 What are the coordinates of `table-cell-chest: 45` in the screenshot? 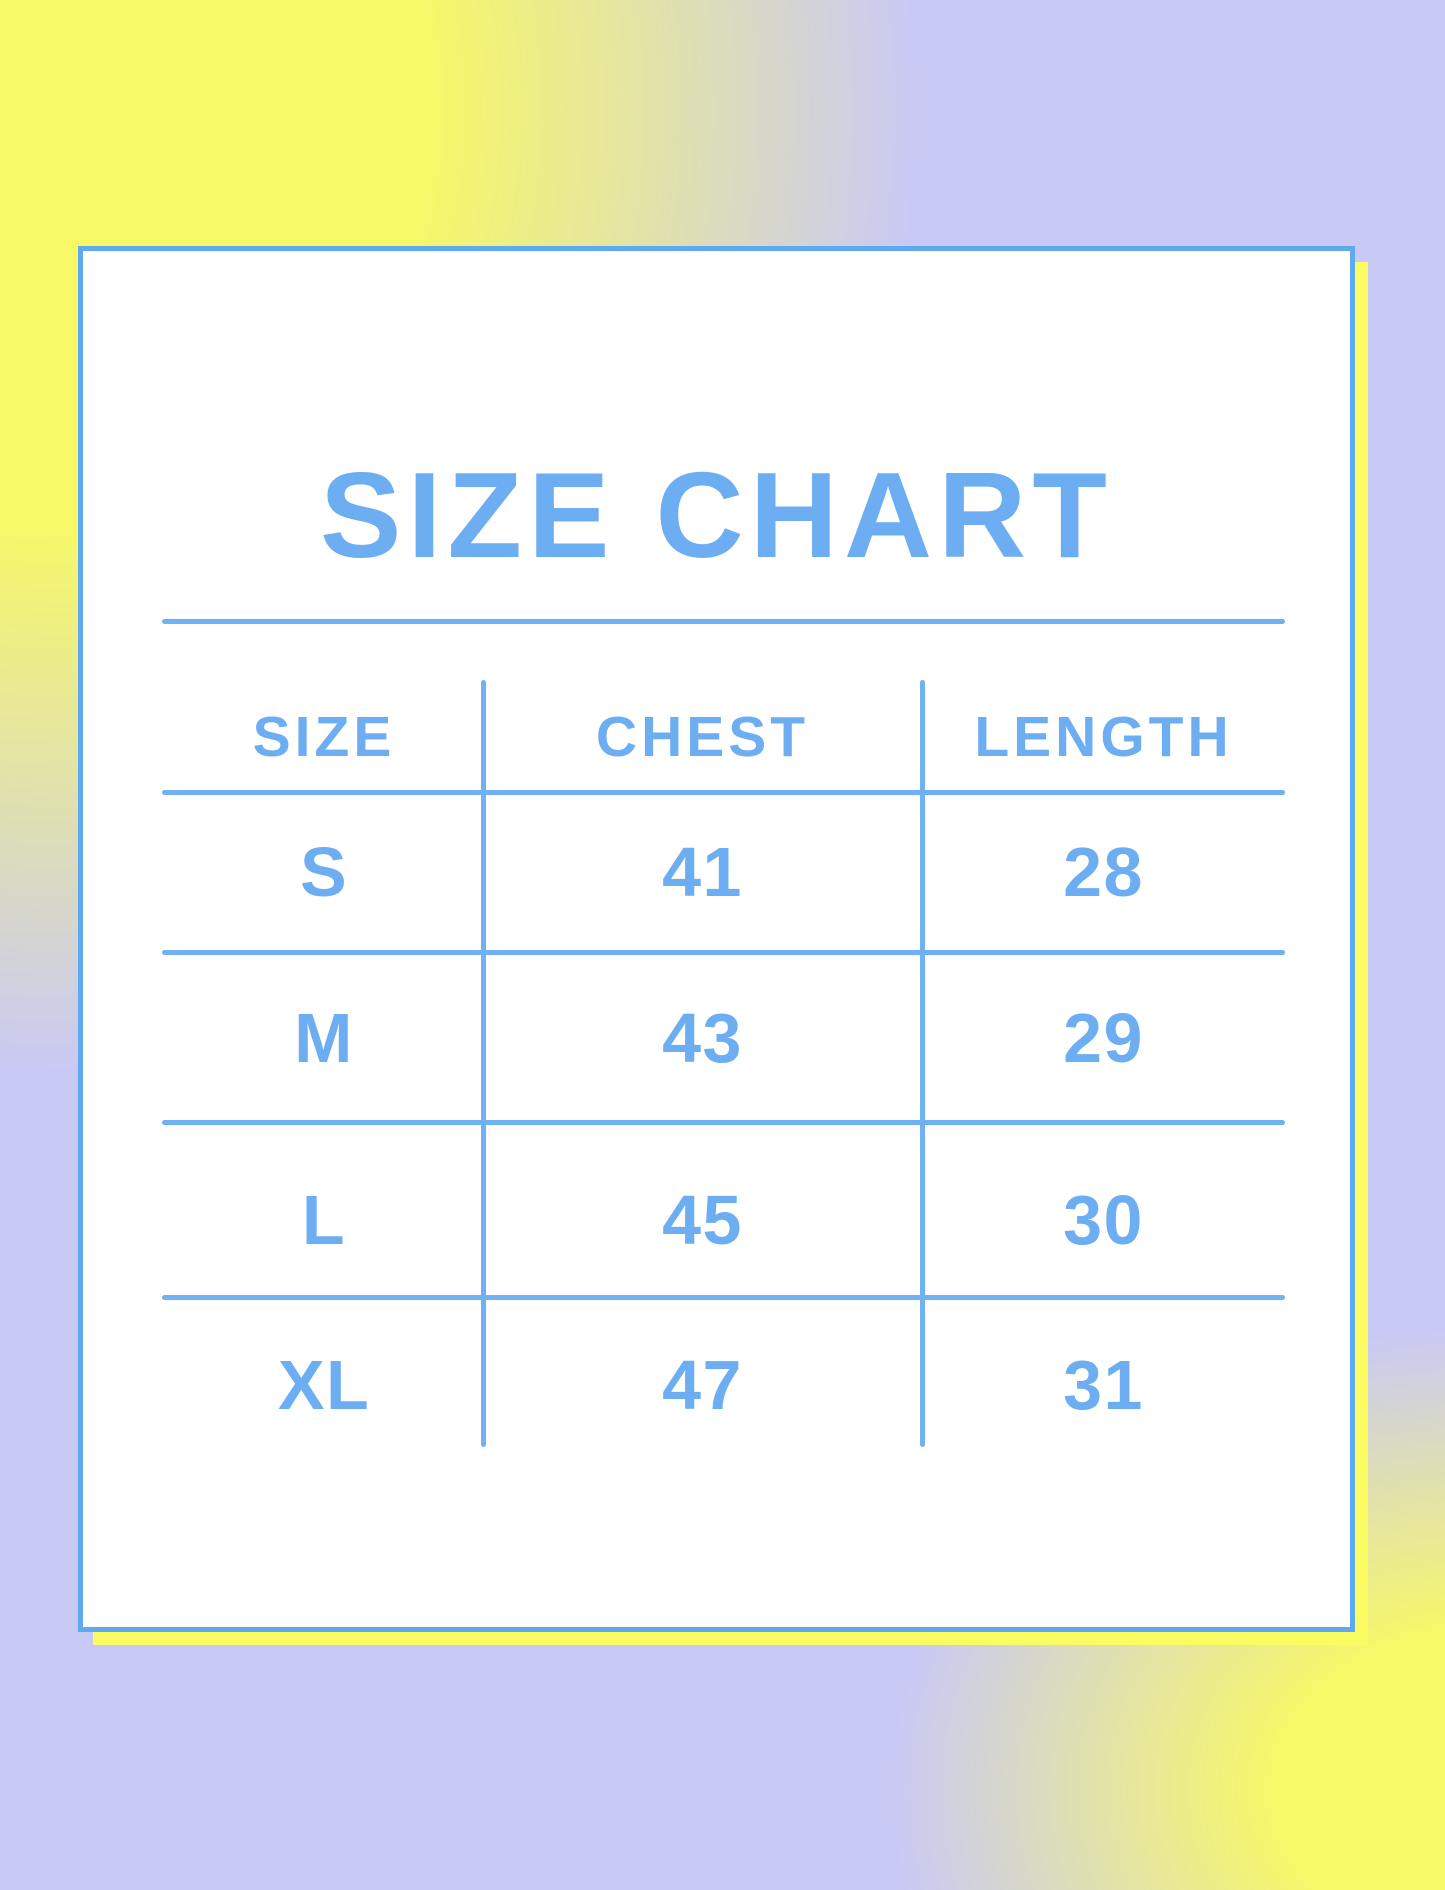 It's located at (702, 1220).